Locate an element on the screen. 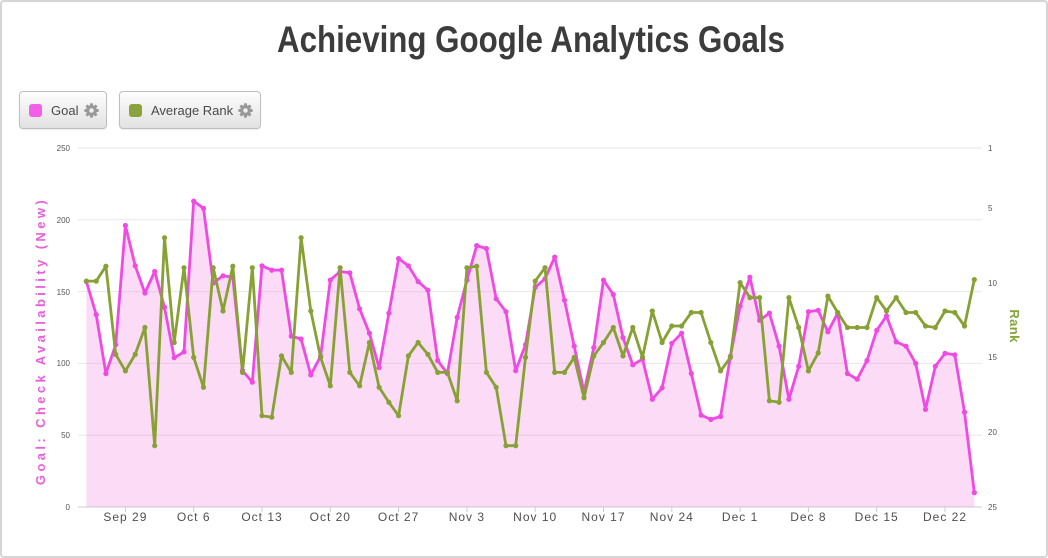 The width and height of the screenshot is (1048, 558). svg-text: Nov 17 is located at coordinates (603, 517).